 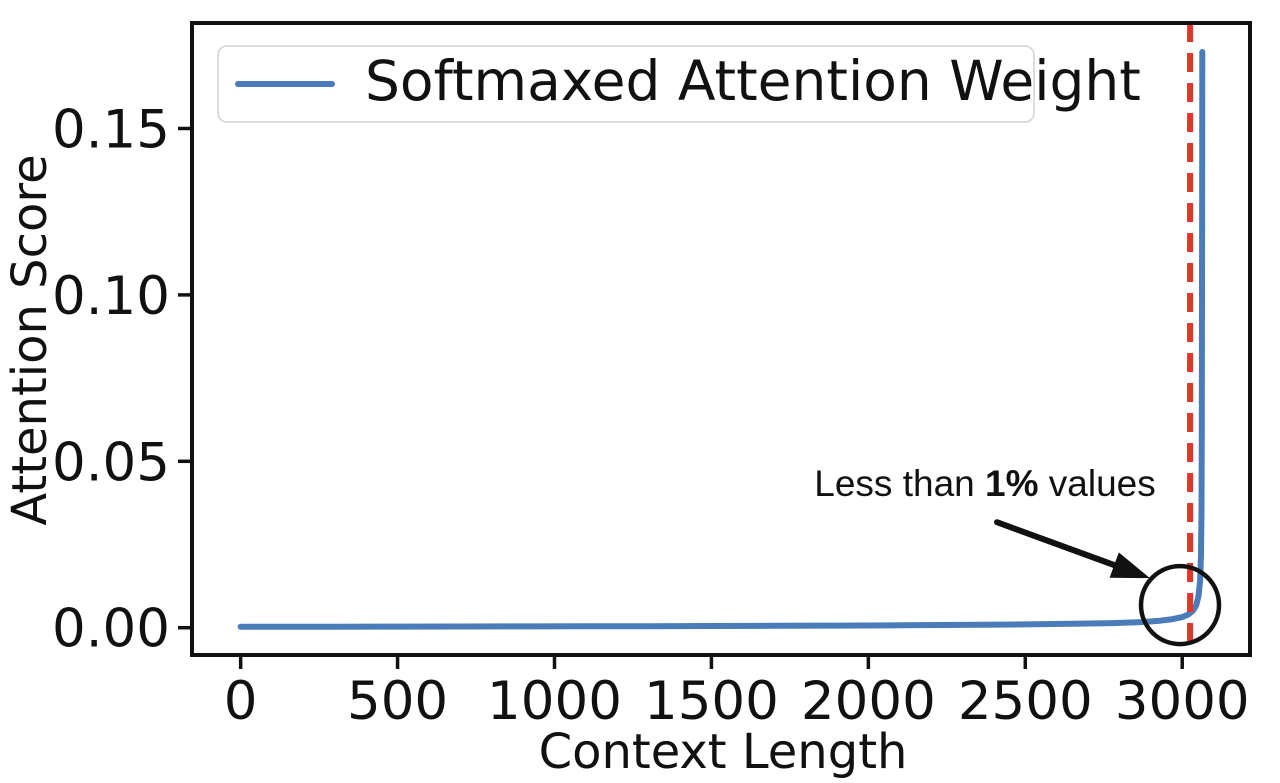 I want to click on annotation-arrow-shaft, so click(x=1058, y=545).